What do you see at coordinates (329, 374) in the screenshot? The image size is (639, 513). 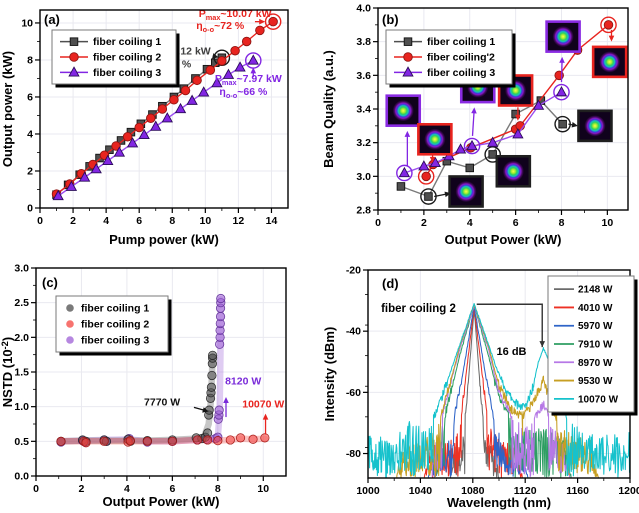 I see `y-axis-label: Intensity (dBm)` at bounding box center [329, 374].